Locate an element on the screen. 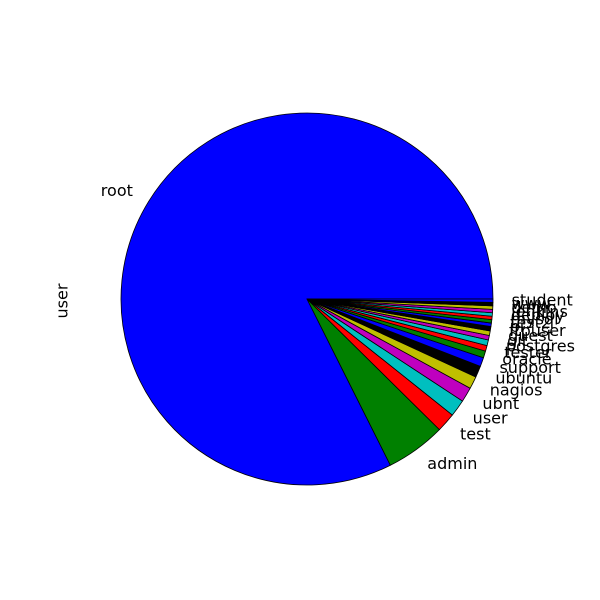 The image size is (600, 600). pie-label-user: user is located at coordinates (490, 418).